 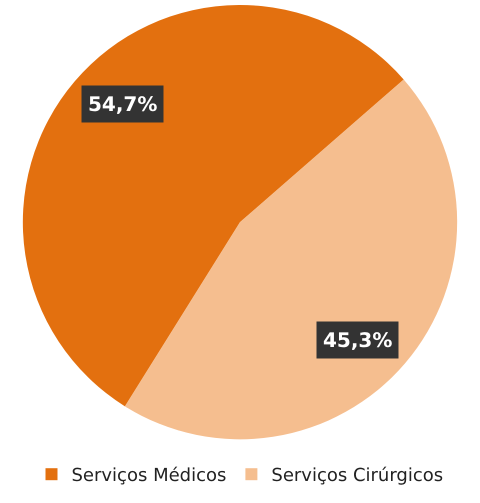 I want to click on legend-label: Serviços Cirúrgicos, so click(x=357, y=475).